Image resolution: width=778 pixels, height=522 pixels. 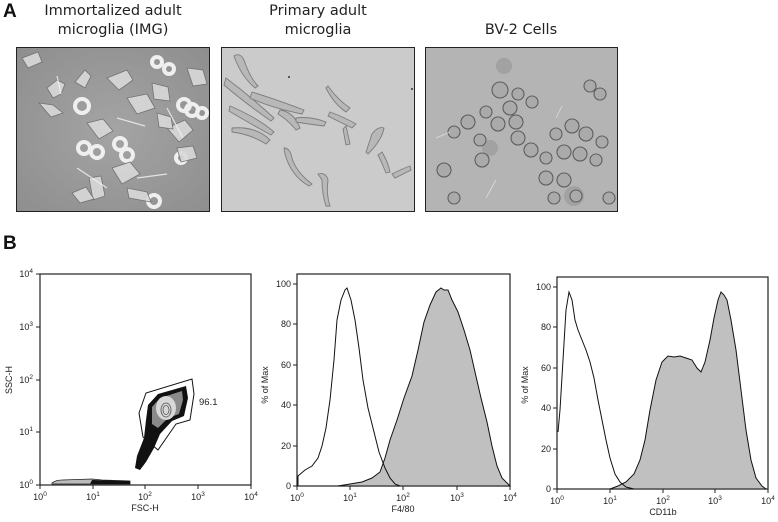 What do you see at coordinates (10, 243) in the screenshot?
I see `panel-label-b: B` at bounding box center [10, 243].